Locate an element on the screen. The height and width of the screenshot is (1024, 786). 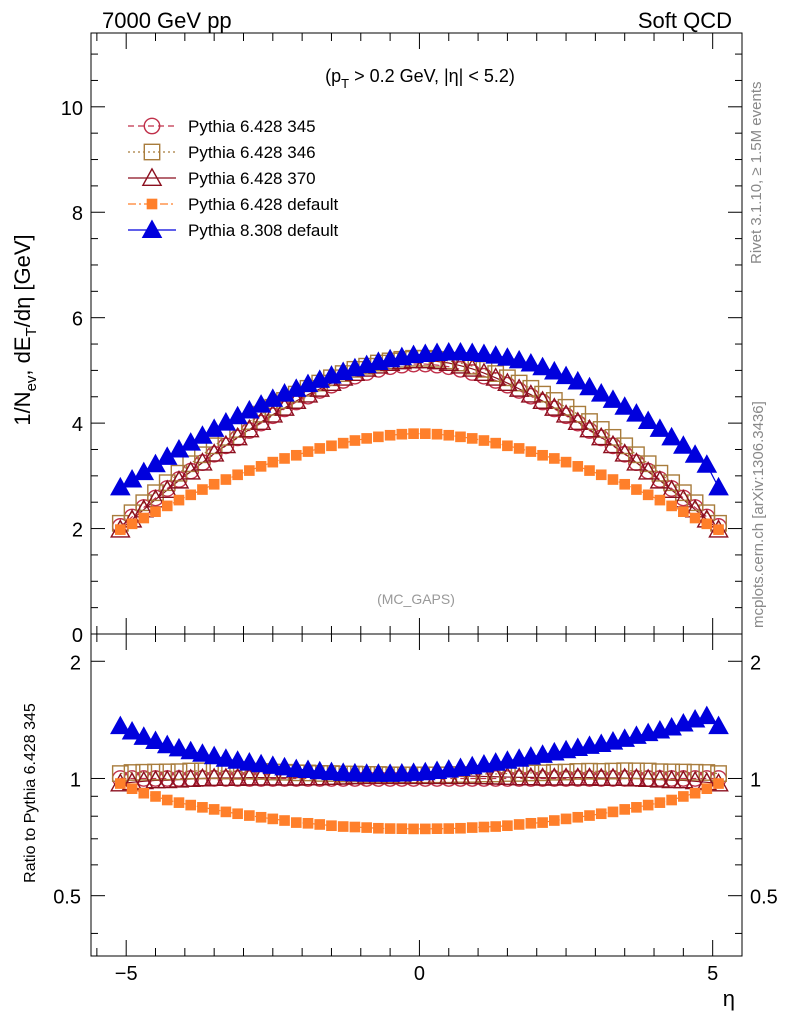
legend-label: Pythia 6.428 345 is located at coordinates (252, 126).